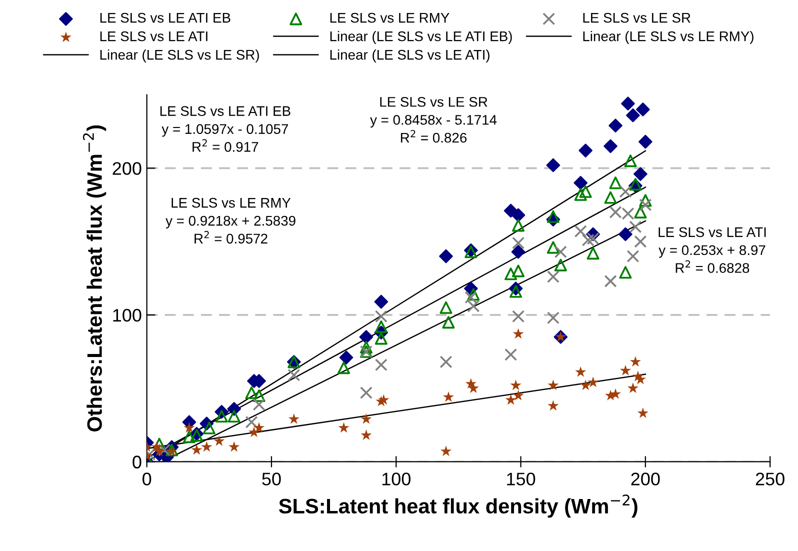 Image resolution: width=798 pixels, height=551 pixels. What do you see at coordinates (636, 17) in the screenshot?
I see `legend-label: LE SLS vs LE SR` at bounding box center [636, 17].